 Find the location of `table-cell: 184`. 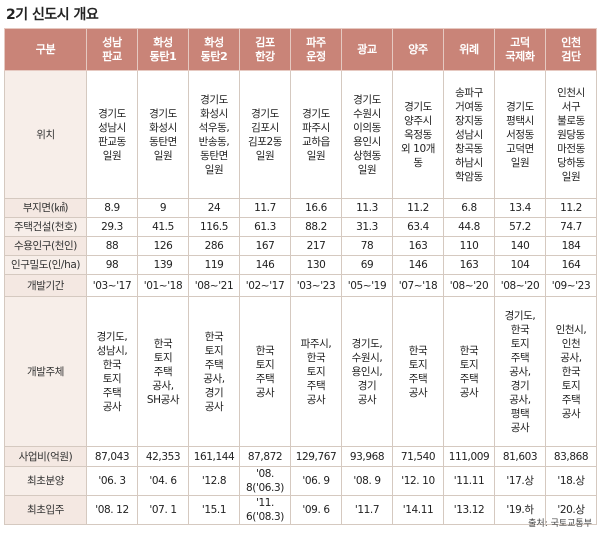

table-cell: 184 is located at coordinates (571, 246).